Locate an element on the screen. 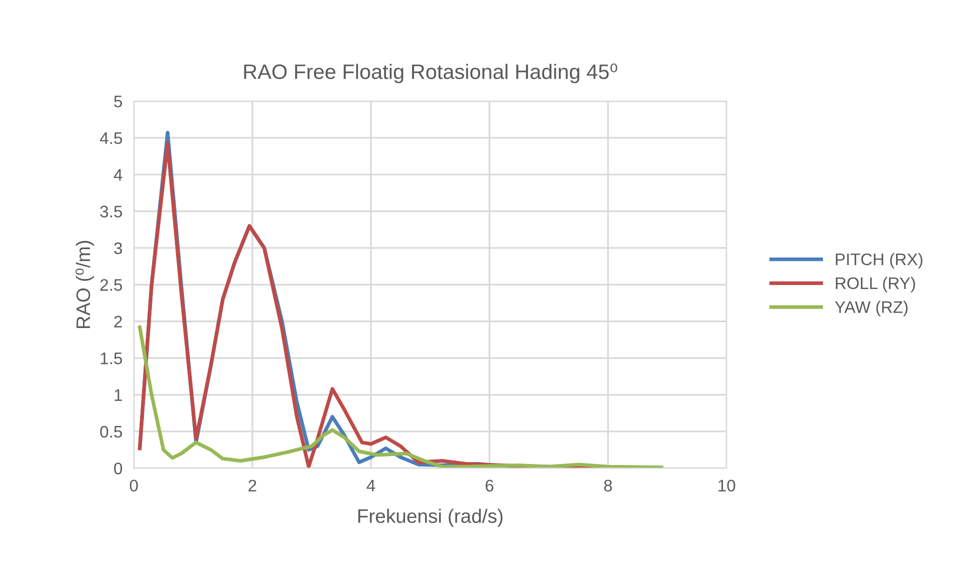 The width and height of the screenshot is (956, 578). y-tick-label: 1 is located at coordinates (118, 395).